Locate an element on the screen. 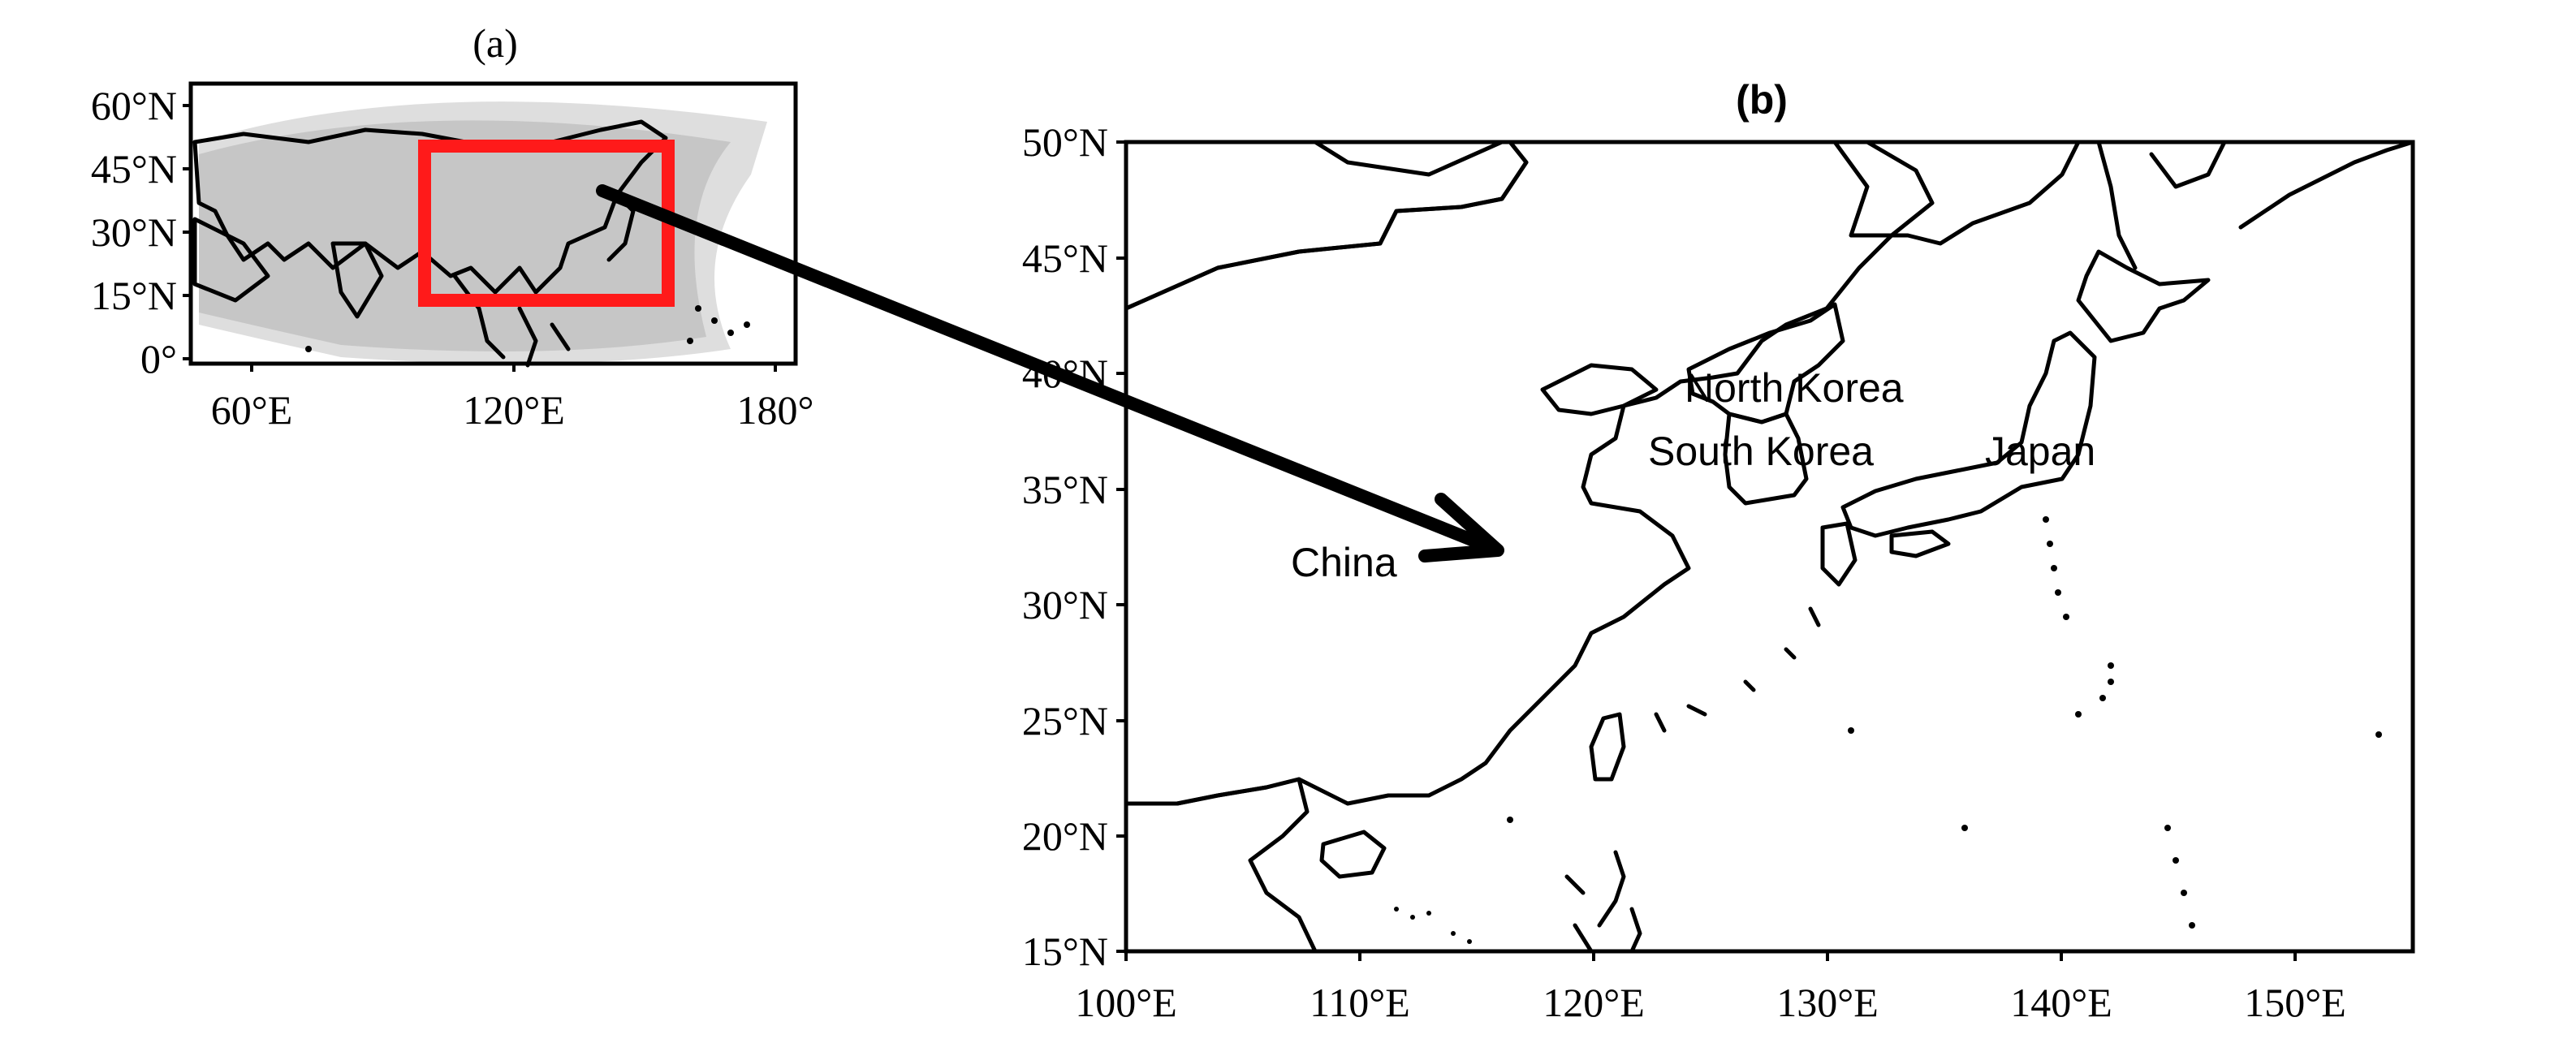 Image resolution: width=2576 pixels, height=1056 pixels. panel-a-lon-label: 180° is located at coordinates (775, 410).